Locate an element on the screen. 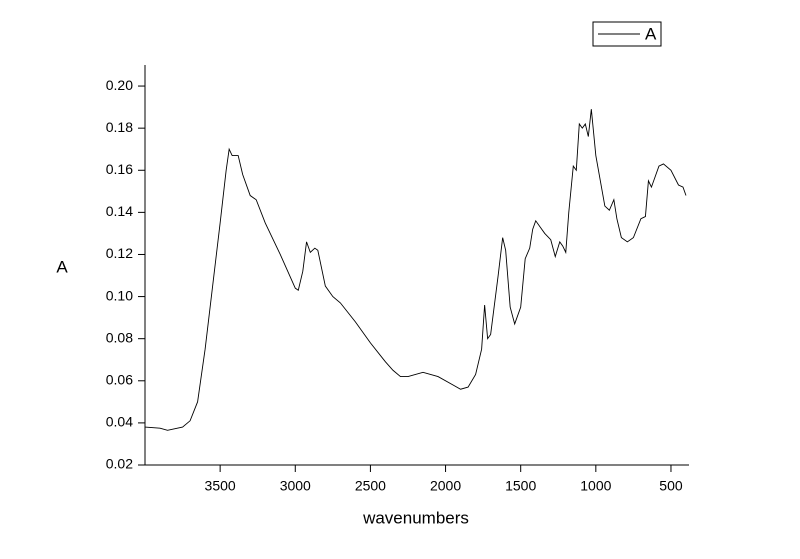  x-tick-label: 3500 is located at coordinates (220, 486).